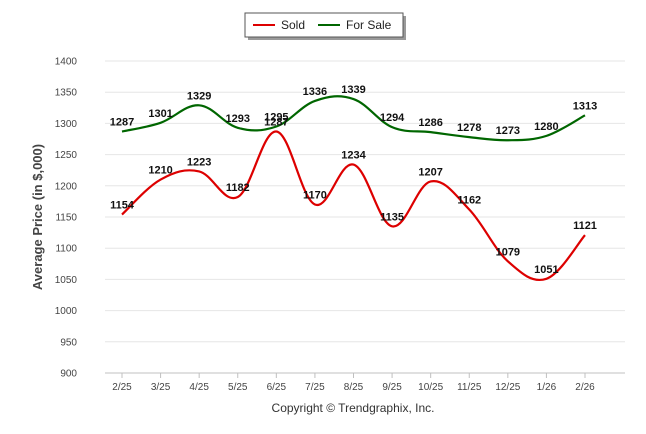 This screenshot has height=434, width=646. I want to click on data-label-for-sale: 1273, so click(508, 131).